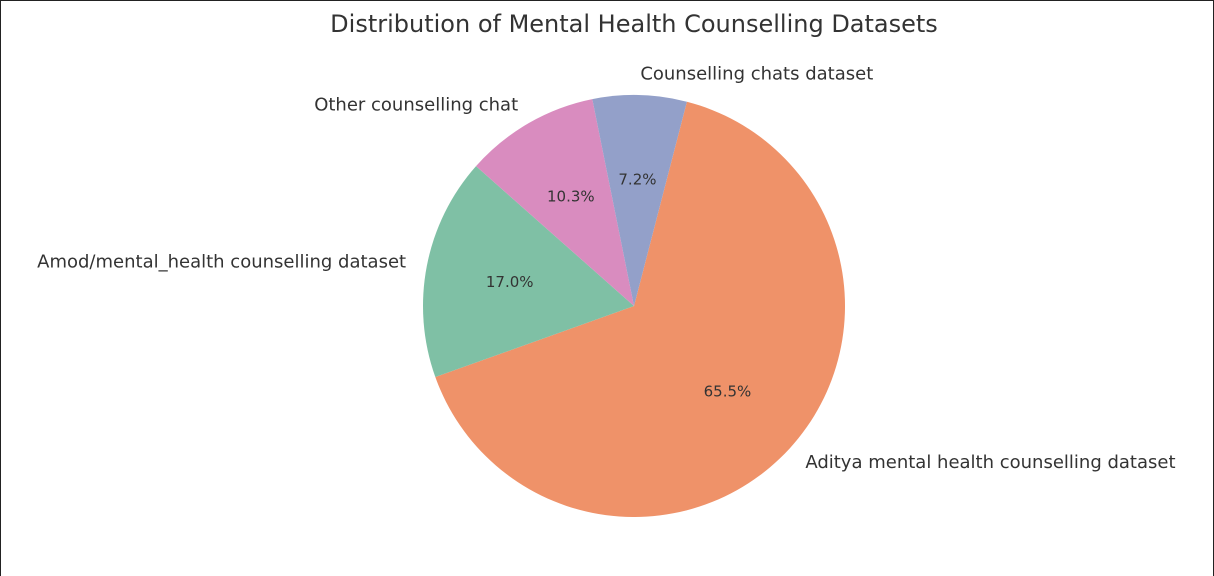 The height and width of the screenshot is (576, 1214). I want to click on pie-category-label-0: Aditya mental health counselling dataset, so click(990, 462).